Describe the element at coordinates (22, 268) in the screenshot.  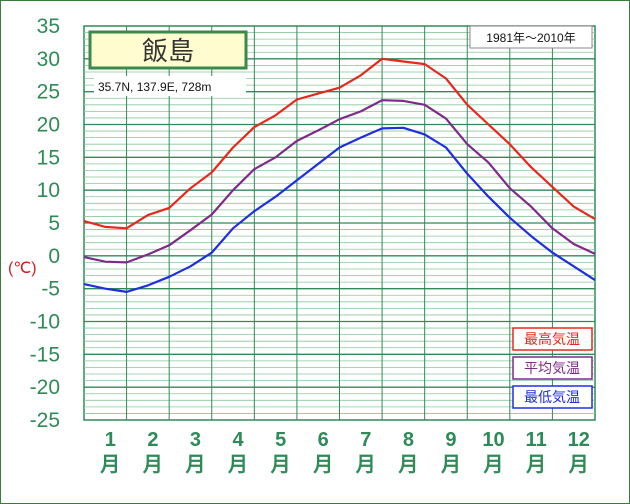
I see `y-axis-unit: (℃)` at that location.